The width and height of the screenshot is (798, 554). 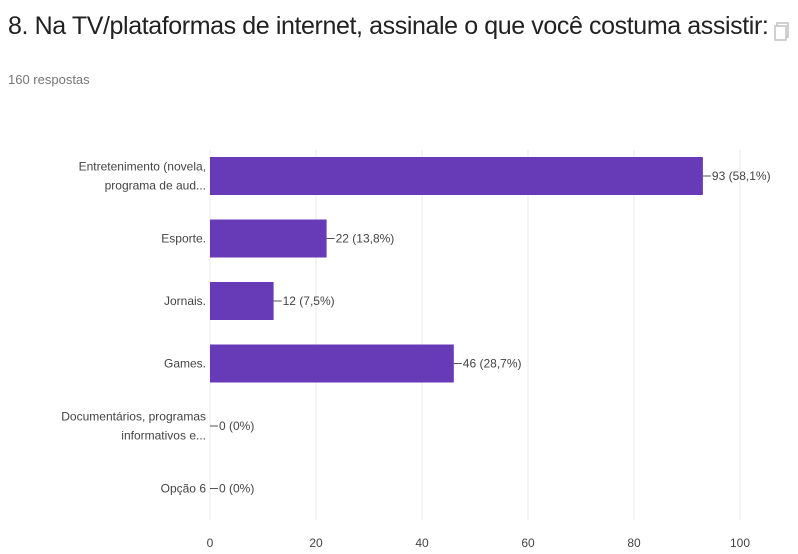 What do you see at coordinates (309, 301) in the screenshot?
I see `data-label-2: 12 (7,5%)` at bounding box center [309, 301].